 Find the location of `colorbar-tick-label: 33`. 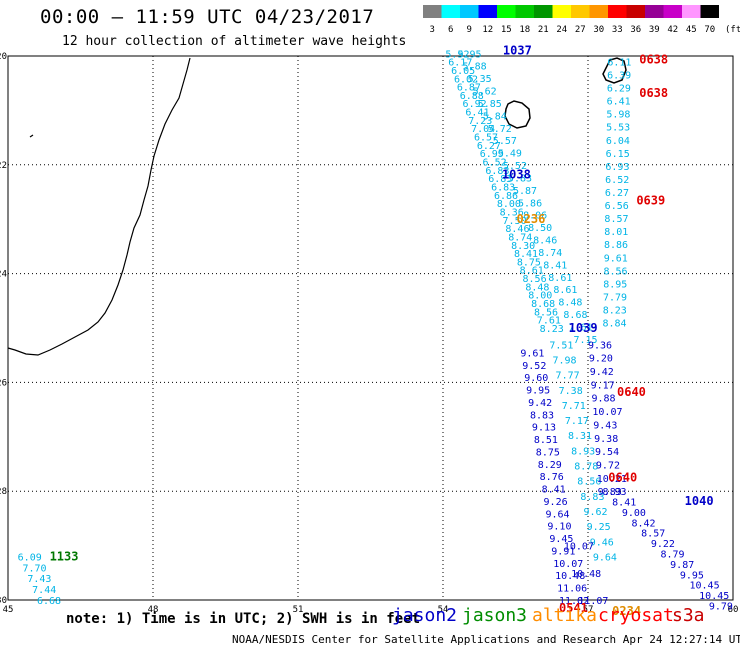

colorbar-tick-label: 33 is located at coordinates (617, 30).